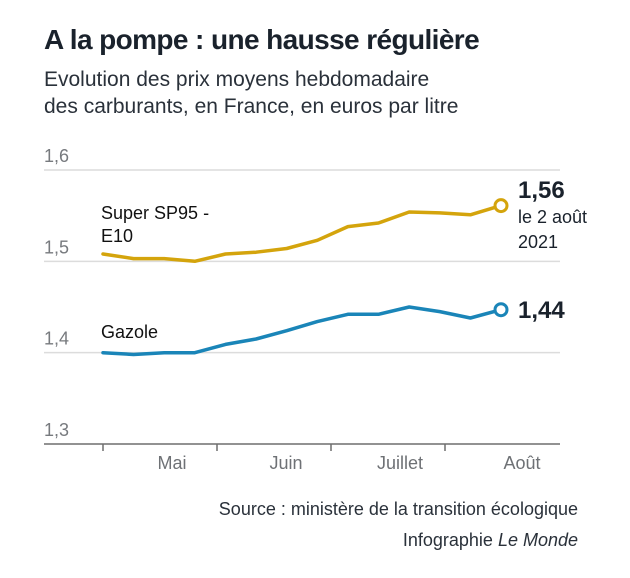 This screenshot has height=578, width=630. I want to click on x-axis: Mai Juin Juillet Août, so click(302, 458).